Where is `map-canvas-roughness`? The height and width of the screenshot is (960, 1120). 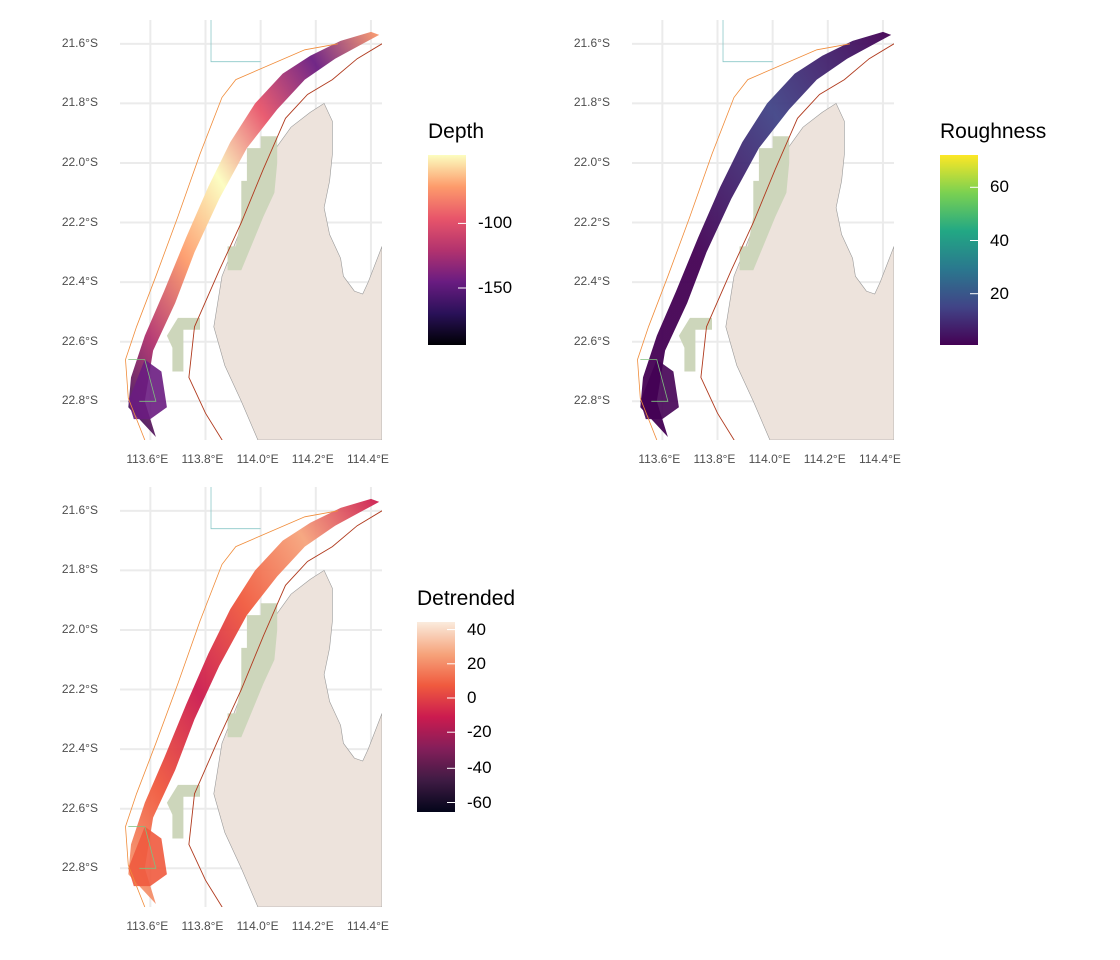
map-canvas-roughness is located at coordinates (763, 230).